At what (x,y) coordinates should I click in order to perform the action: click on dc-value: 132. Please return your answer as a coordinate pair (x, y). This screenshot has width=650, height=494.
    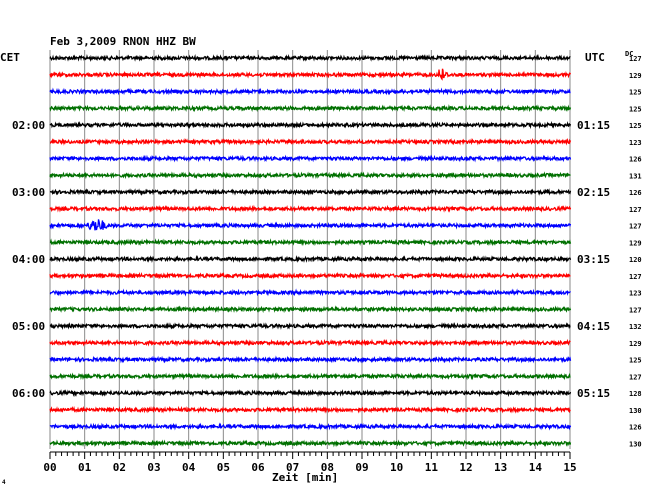
    Looking at the image, I should click on (635, 327).